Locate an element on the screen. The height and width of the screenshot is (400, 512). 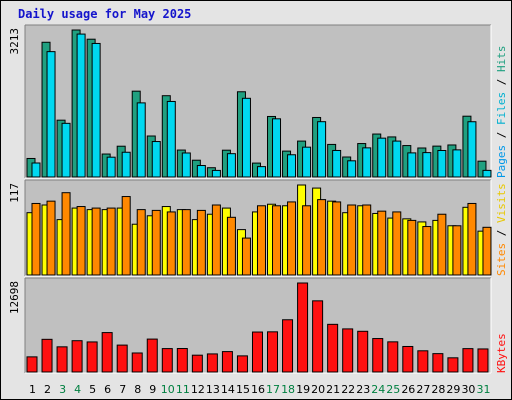
legend-middle: Sites / Visits is located at coordinates (501, 229).